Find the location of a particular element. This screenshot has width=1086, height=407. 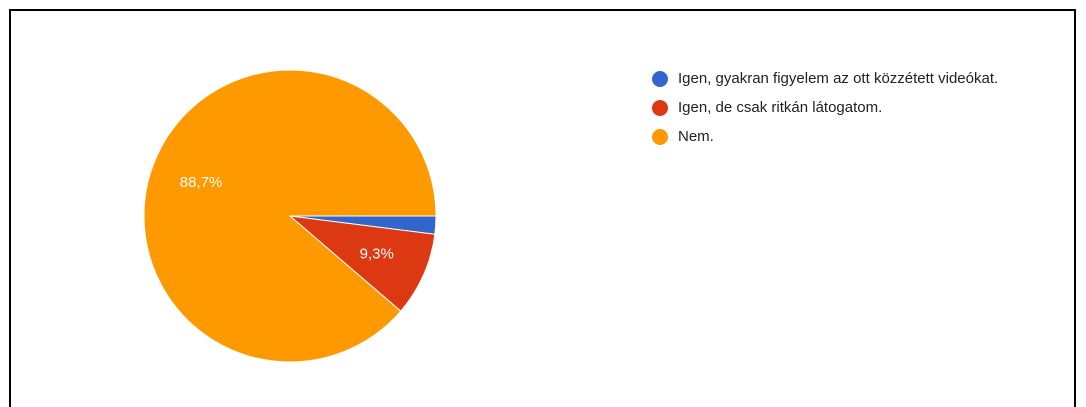

slice-label: 88,7% is located at coordinates (201, 182).